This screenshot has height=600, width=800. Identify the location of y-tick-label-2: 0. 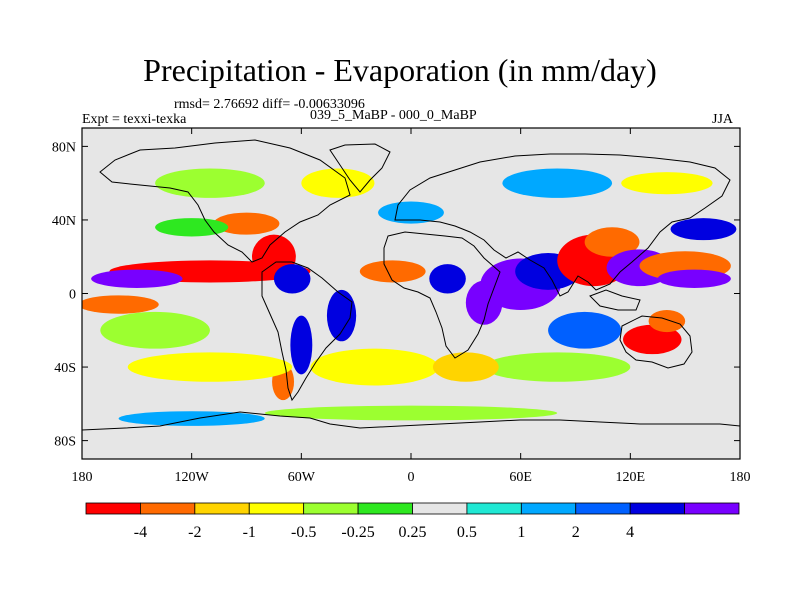
(72, 295).